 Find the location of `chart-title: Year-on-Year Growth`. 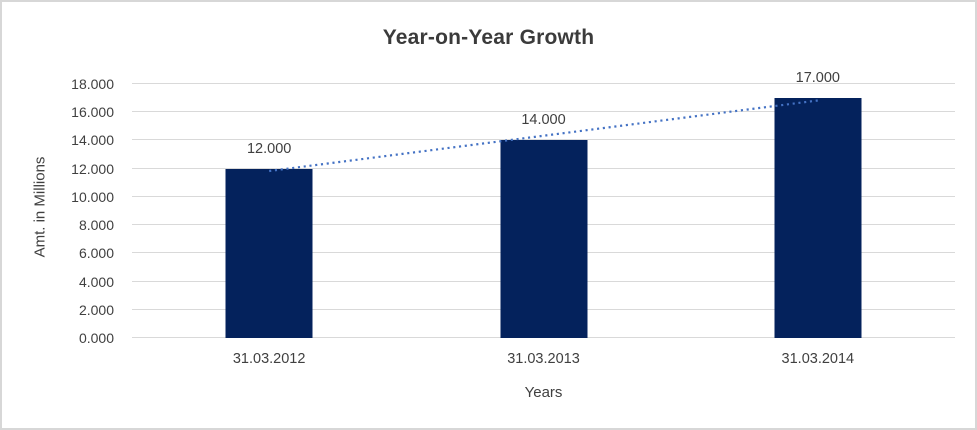

chart-title: Year-on-Year Growth is located at coordinates (488, 37).